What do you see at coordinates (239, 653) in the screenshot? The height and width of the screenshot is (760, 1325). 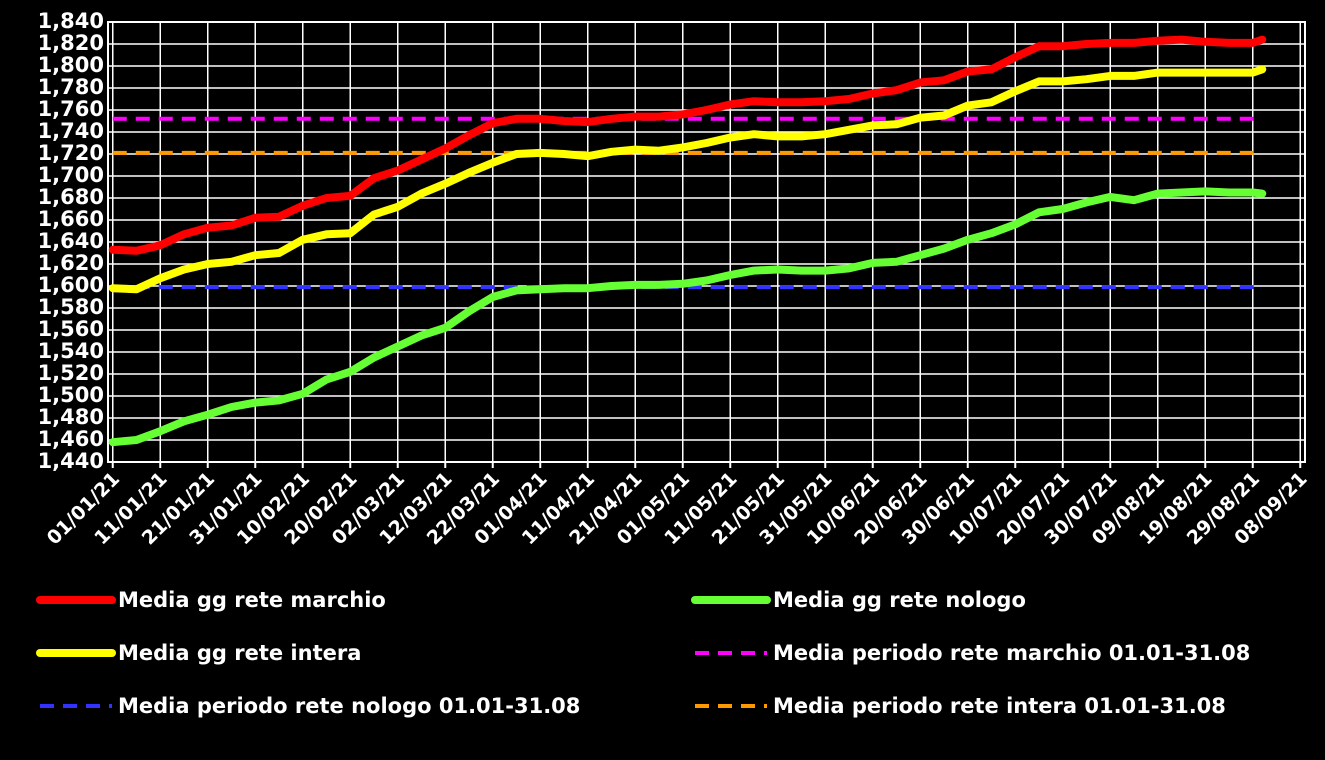 I see `legend-label: Media gg rete intera` at bounding box center [239, 653].